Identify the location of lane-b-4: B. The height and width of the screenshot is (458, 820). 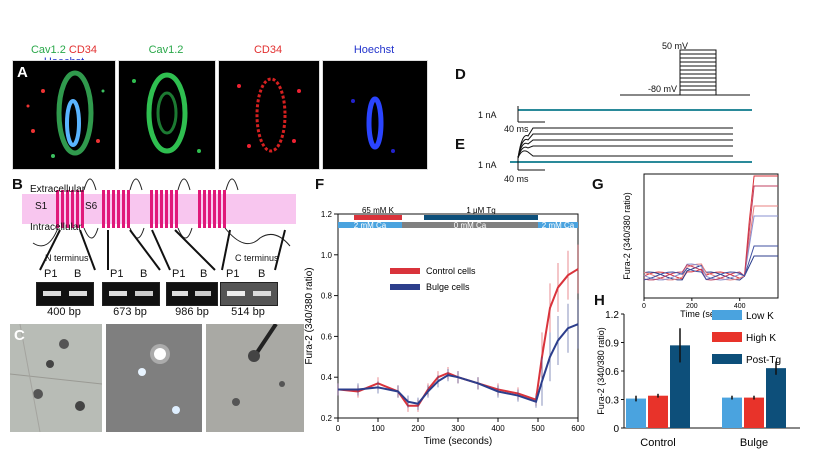
(262, 274).